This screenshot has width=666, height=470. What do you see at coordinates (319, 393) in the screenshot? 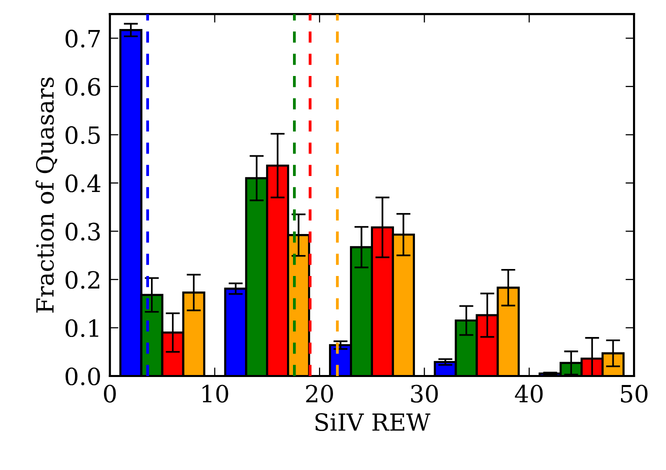
I see `x-tick-label: 20` at bounding box center [319, 393].